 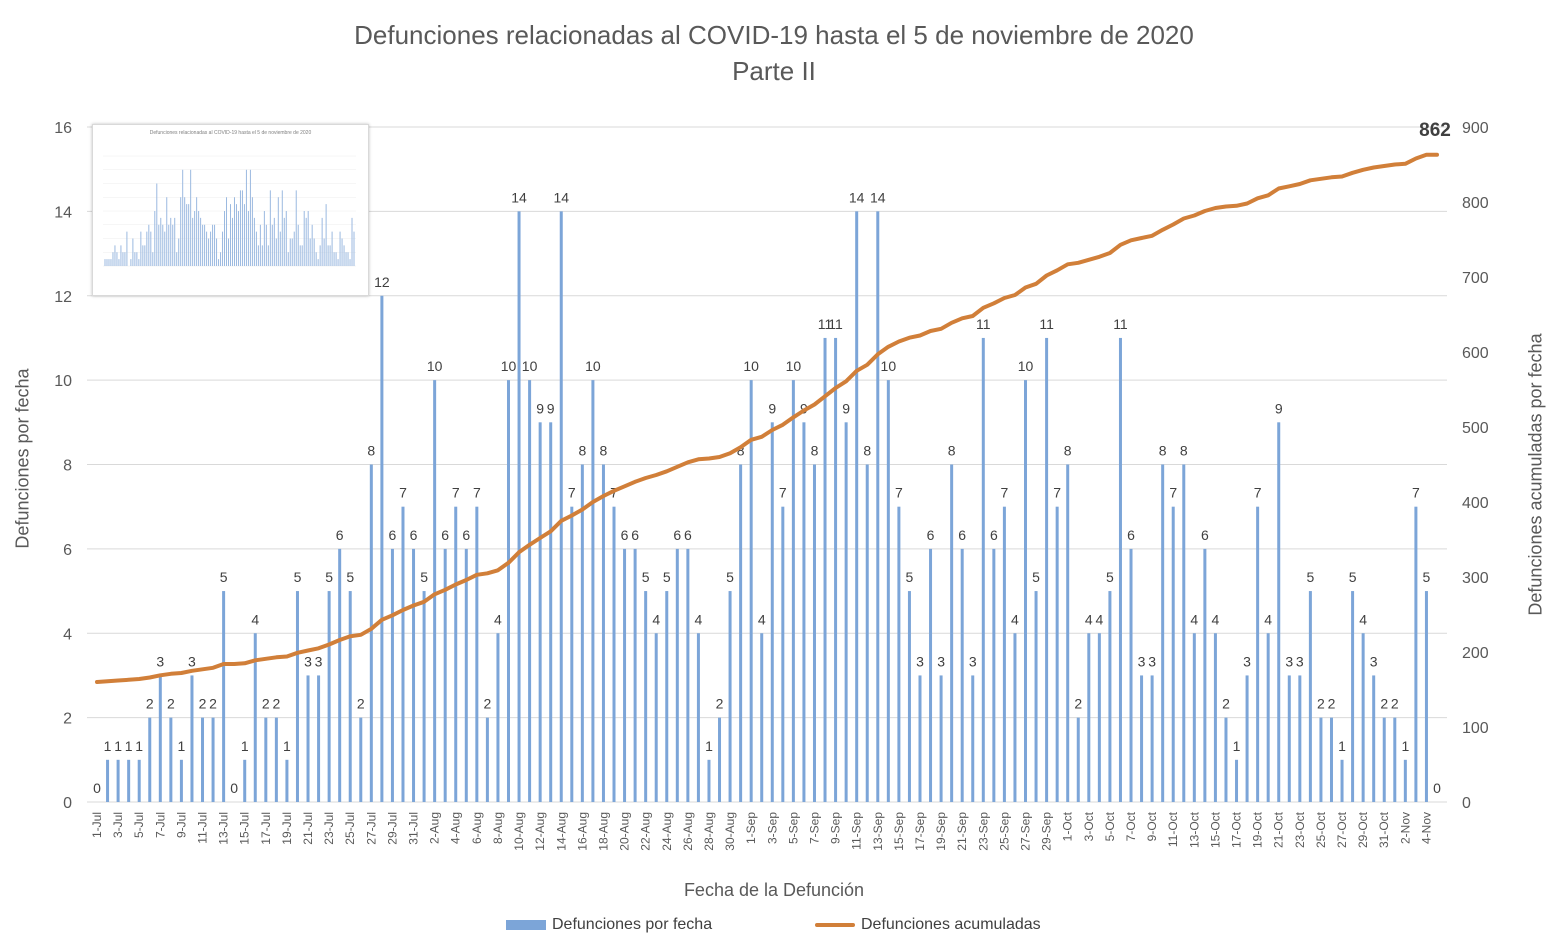 What do you see at coordinates (266, 828) in the screenshot?
I see `x-tick-label: 17-Jul` at bounding box center [266, 828].